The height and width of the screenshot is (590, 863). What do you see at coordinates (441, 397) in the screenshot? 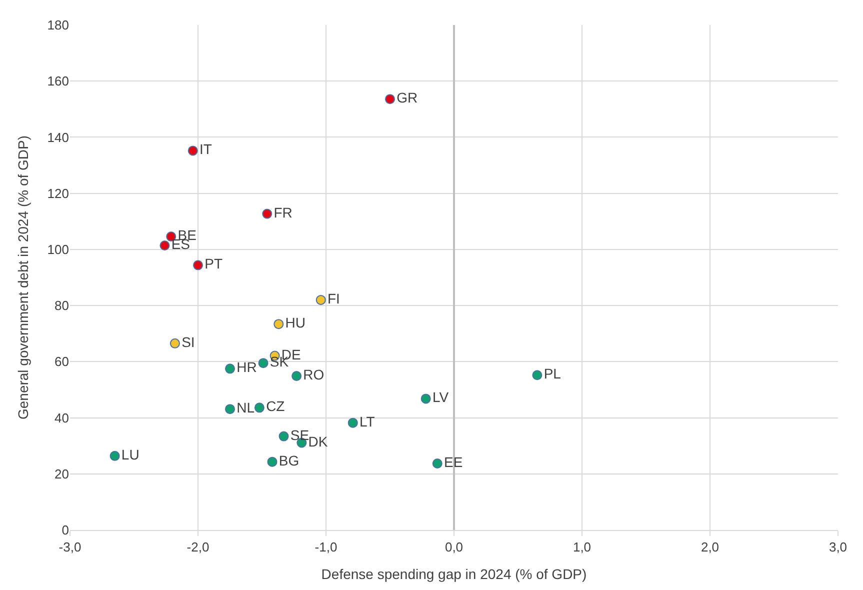
I see `data-label: LV` at bounding box center [441, 397].